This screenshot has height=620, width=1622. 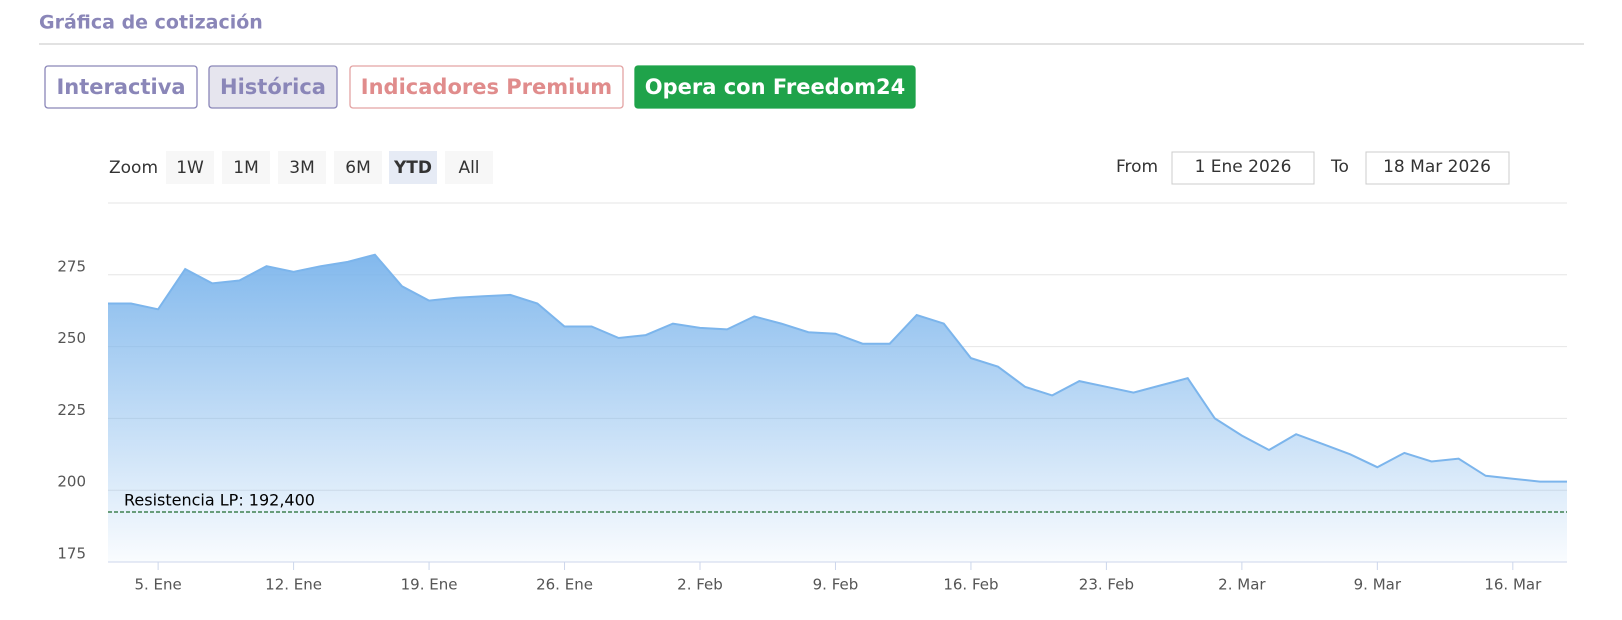 I want to click on tab-label: Histórica, so click(x=273, y=87).